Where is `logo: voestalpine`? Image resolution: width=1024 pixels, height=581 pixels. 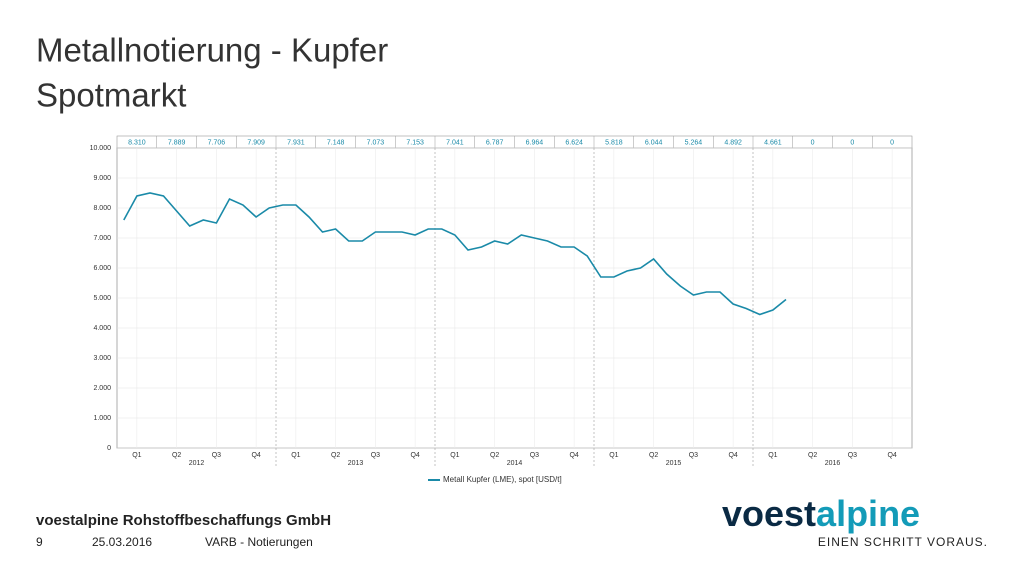
logo: voestalpine is located at coordinates (821, 513).